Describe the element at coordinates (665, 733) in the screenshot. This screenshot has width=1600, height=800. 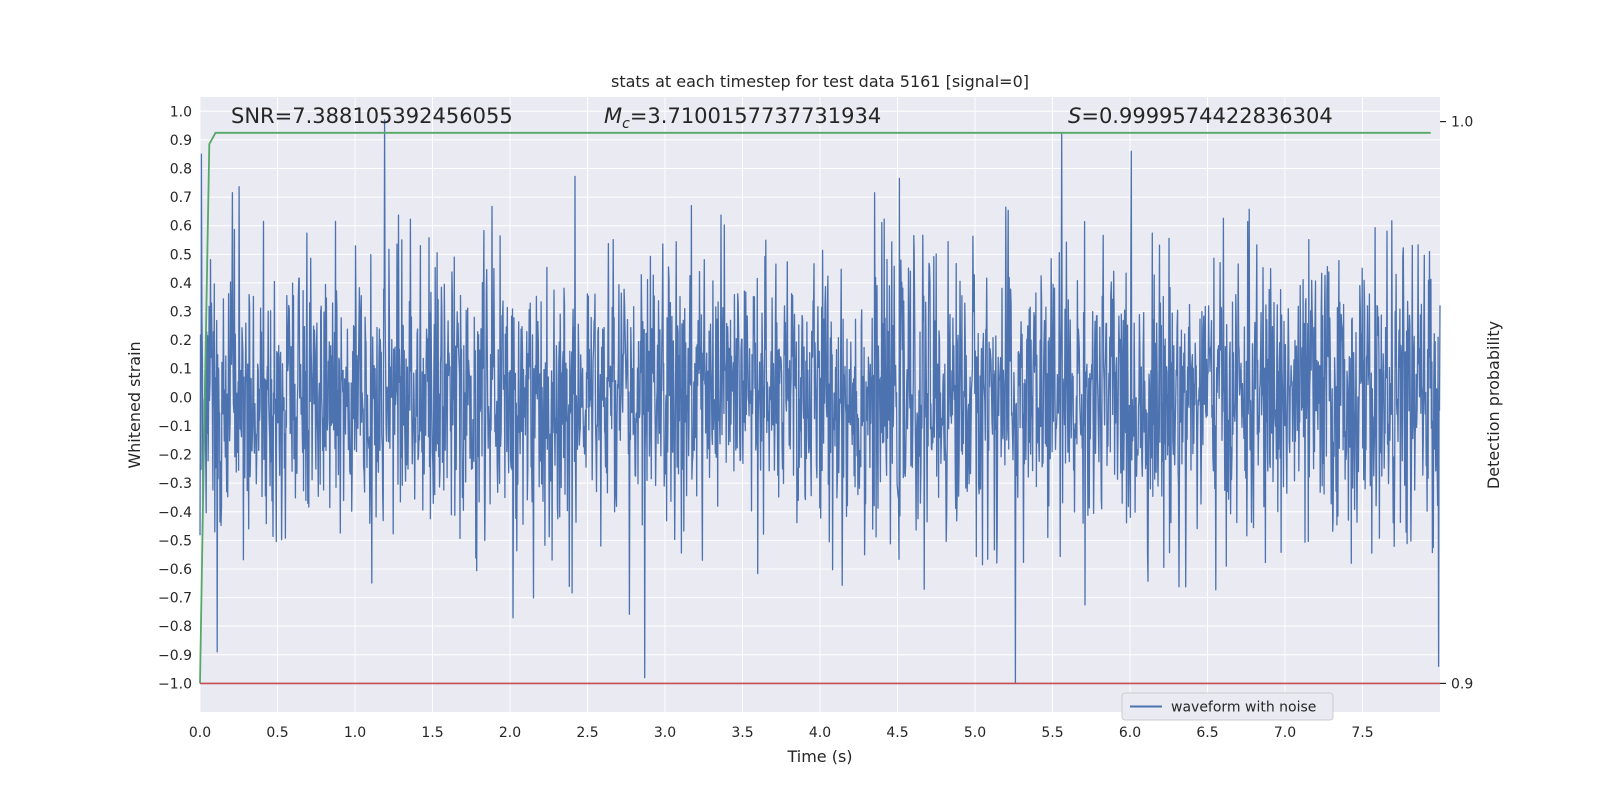
I see `x-tick-label: 3.0` at that location.